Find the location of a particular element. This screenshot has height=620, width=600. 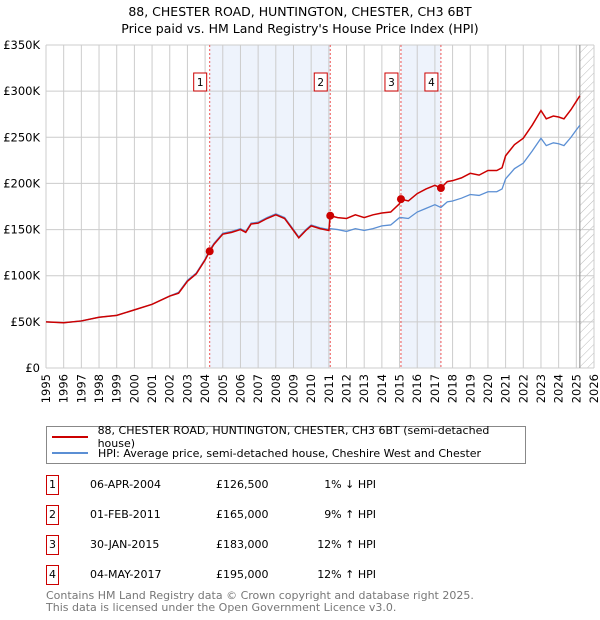

x-tick-label: 2013 is located at coordinates (364, 388).